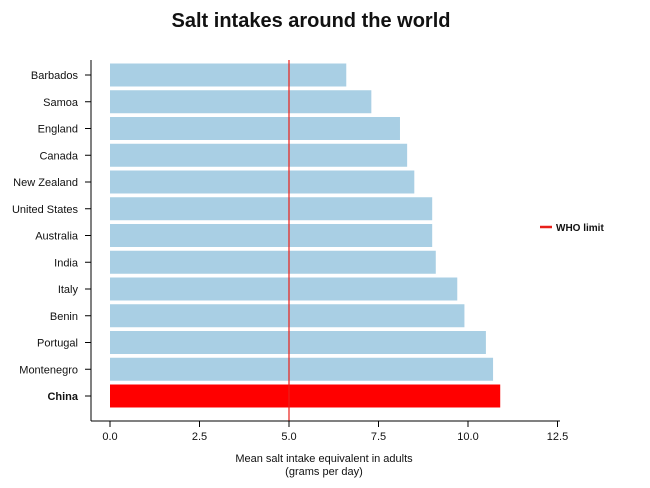 Image resolution: width=650 pixels, height=488 pixels. What do you see at coordinates (62, 397) in the screenshot?
I see `y-tick-label-china: China` at bounding box center [62, 397].